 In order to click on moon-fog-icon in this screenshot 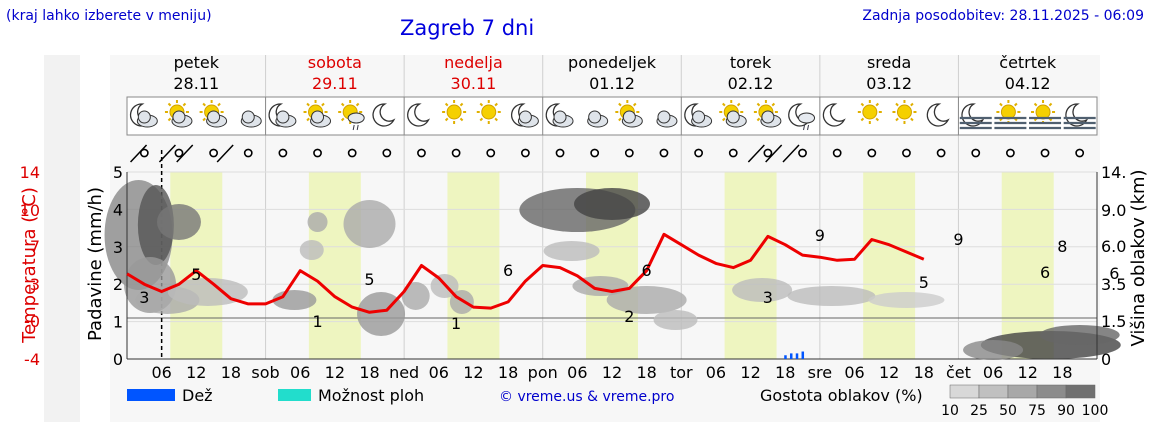, I will do `click(975, 116)`.